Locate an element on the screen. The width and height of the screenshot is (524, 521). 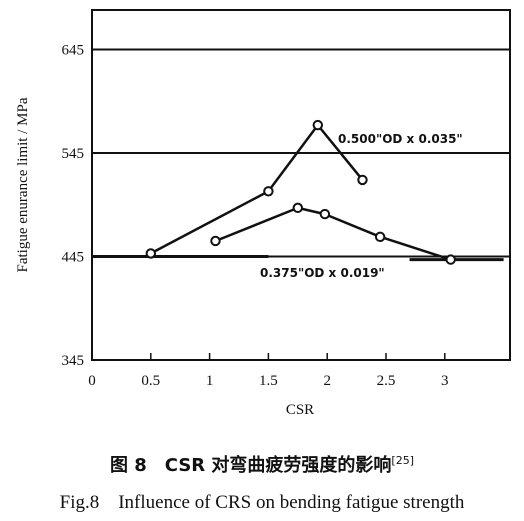
series-label-0375: 0.375"OD x 0.019" is located at coordinates (322, 273).